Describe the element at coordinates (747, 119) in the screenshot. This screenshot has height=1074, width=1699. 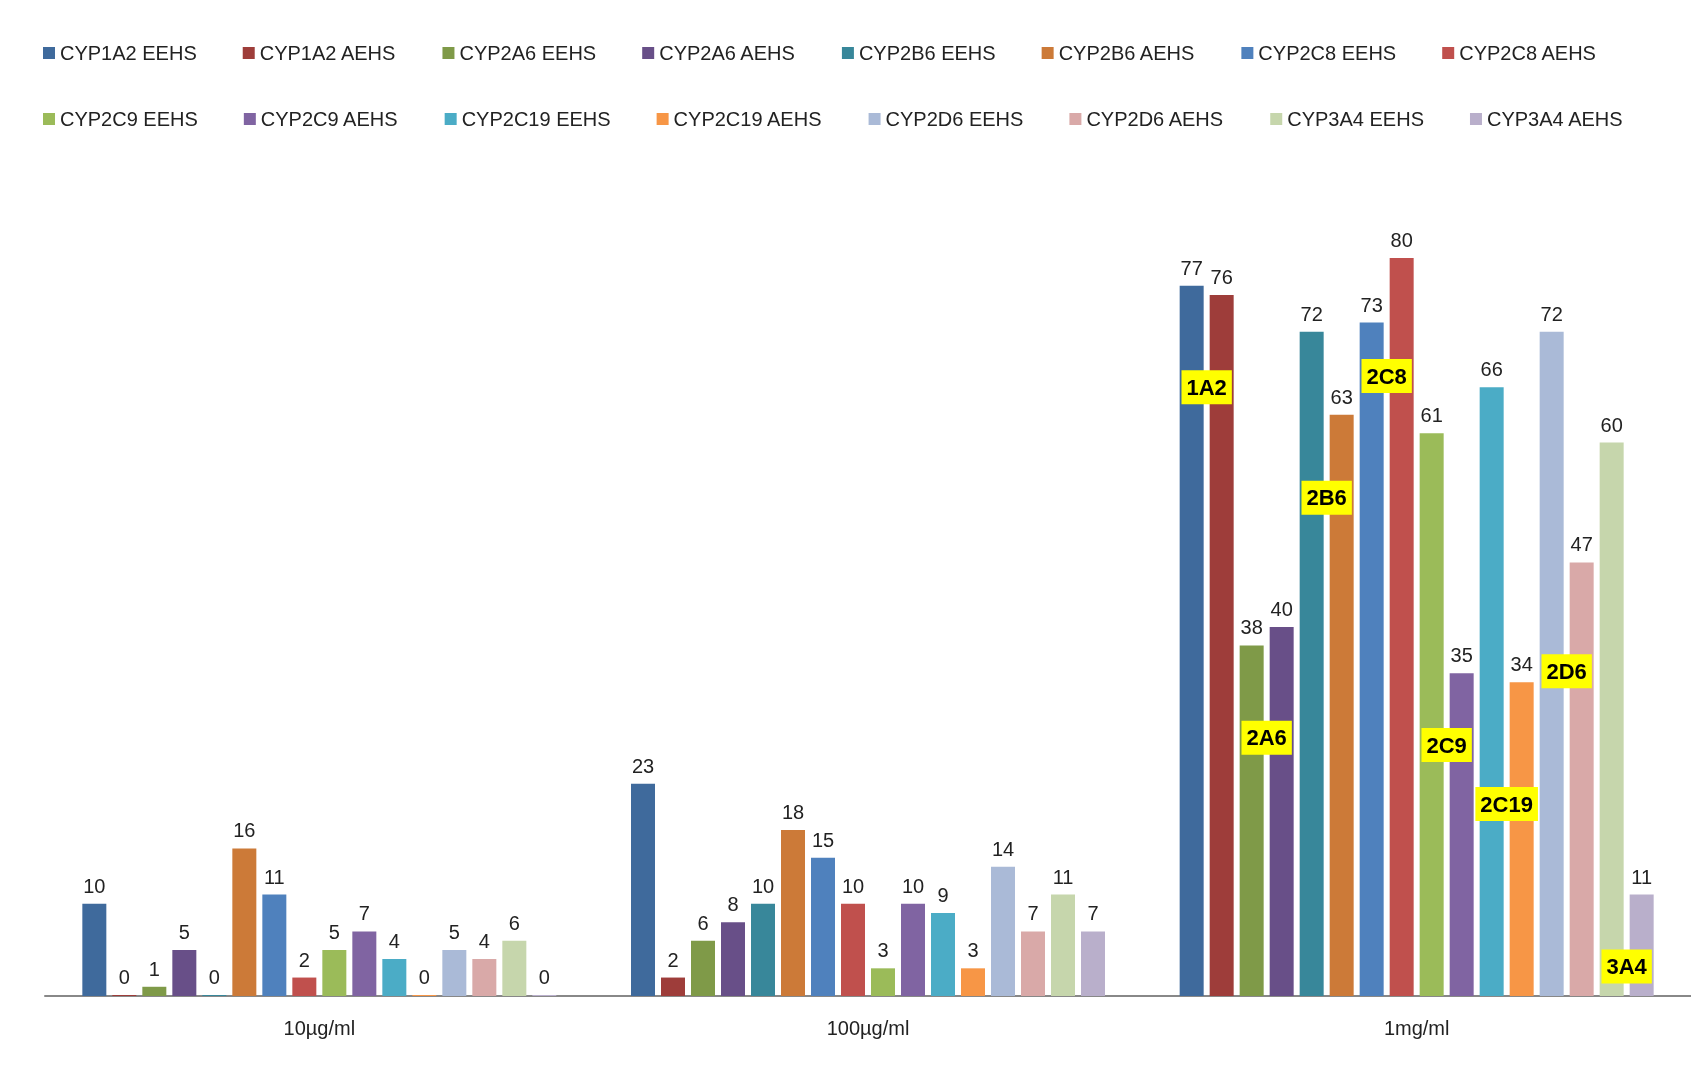
I see `legend-label: CYP2C19 AEHS` at that location.